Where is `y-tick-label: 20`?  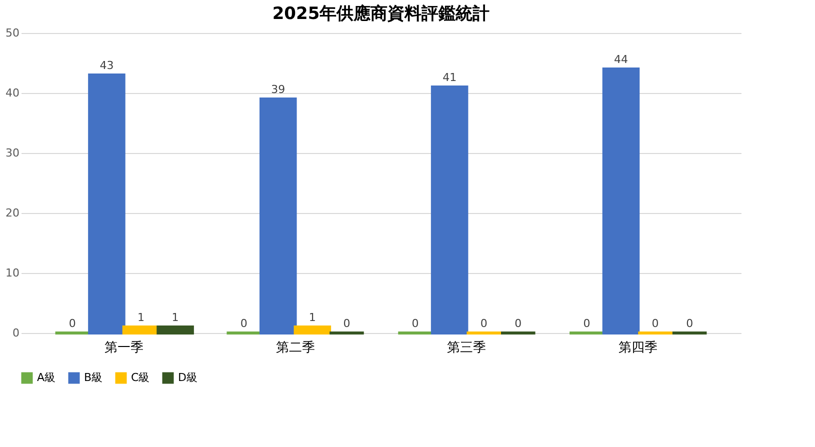
y-tick-label: 20 is located at coordinates (13, 213).